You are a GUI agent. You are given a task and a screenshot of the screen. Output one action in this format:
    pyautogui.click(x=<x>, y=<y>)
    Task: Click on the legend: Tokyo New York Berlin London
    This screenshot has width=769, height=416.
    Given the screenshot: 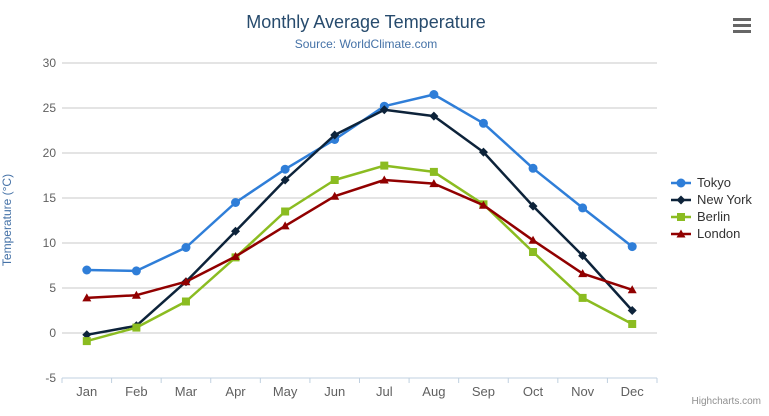 What is the action you would take?
    pyautogui.click(x=718, y=208)
    